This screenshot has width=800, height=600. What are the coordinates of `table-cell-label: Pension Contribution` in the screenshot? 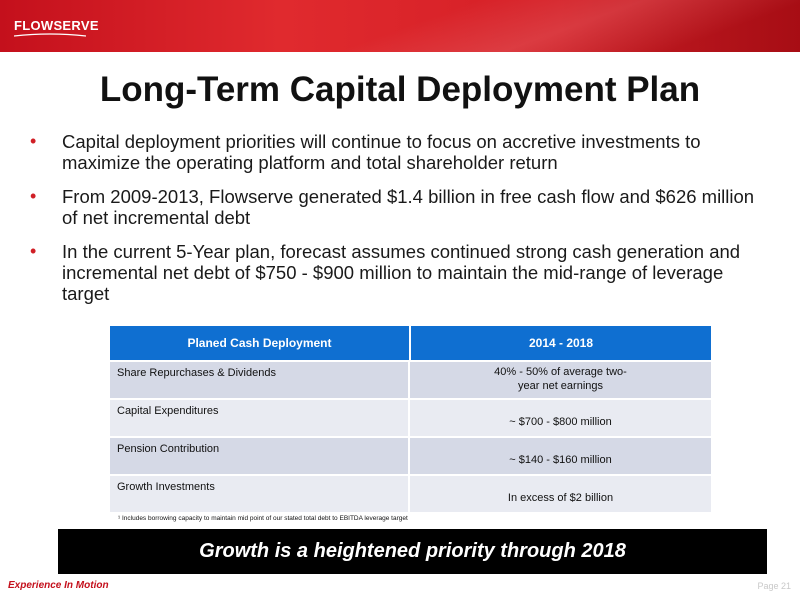 It's located at (260, 456).